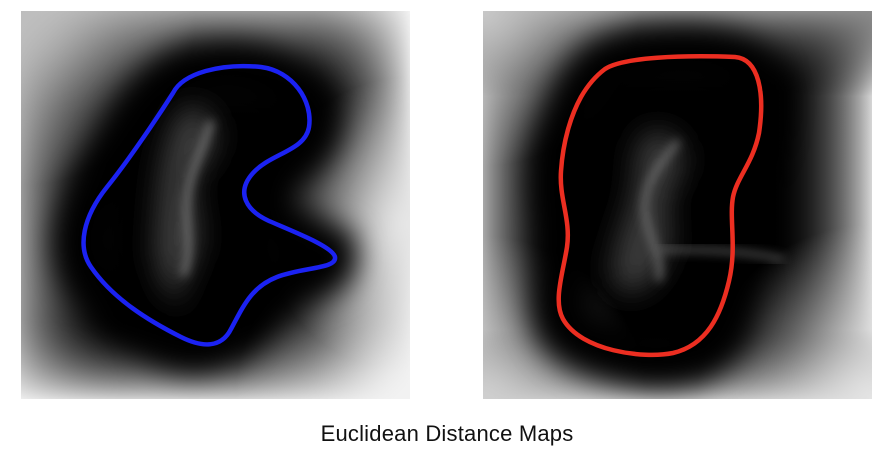 Image resolution: width=894 pixels, height=464 pixels. What do you see at coordinates (447, 433) in the screenshot?
I see `figure-caption: Euclidean Distance Maps` at bounding box center [447, 433].